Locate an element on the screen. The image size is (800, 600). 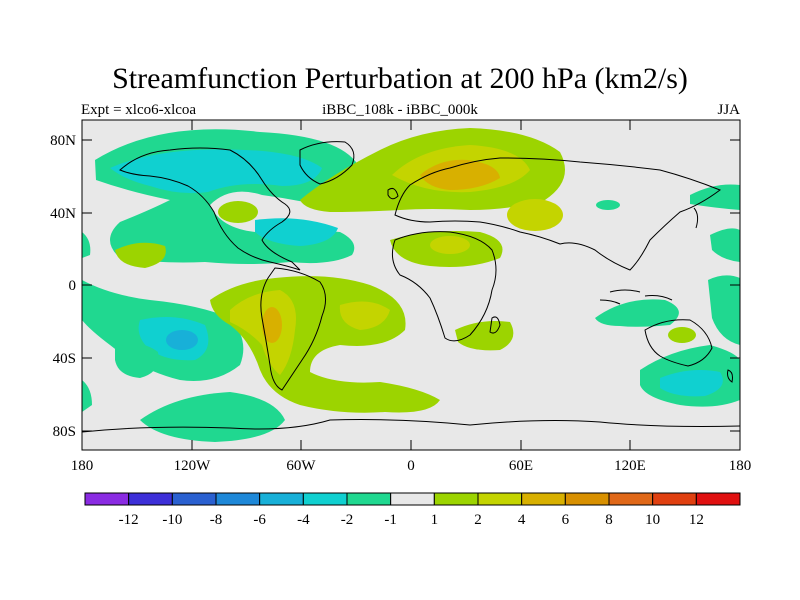
contour-negative-far-west is located at coordinates (87, 396).